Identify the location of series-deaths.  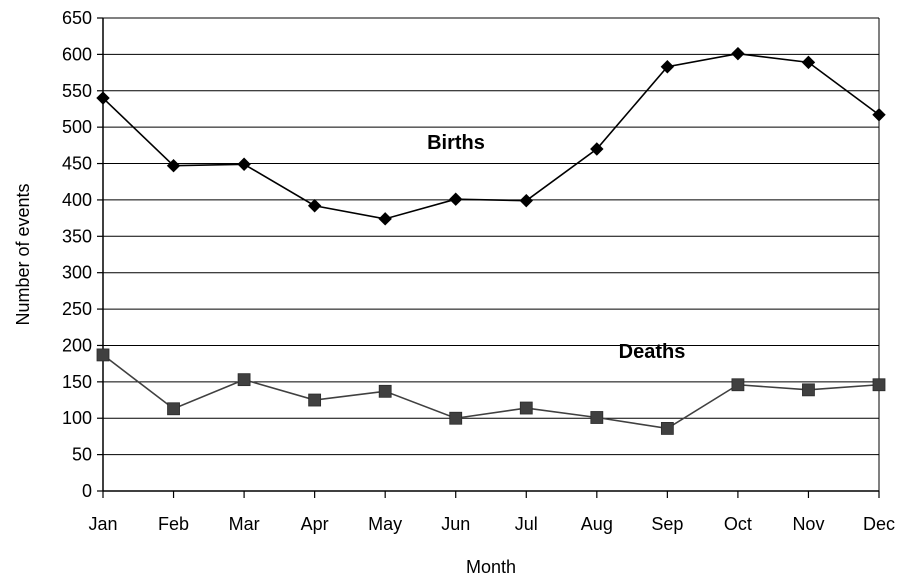
(491, 391).